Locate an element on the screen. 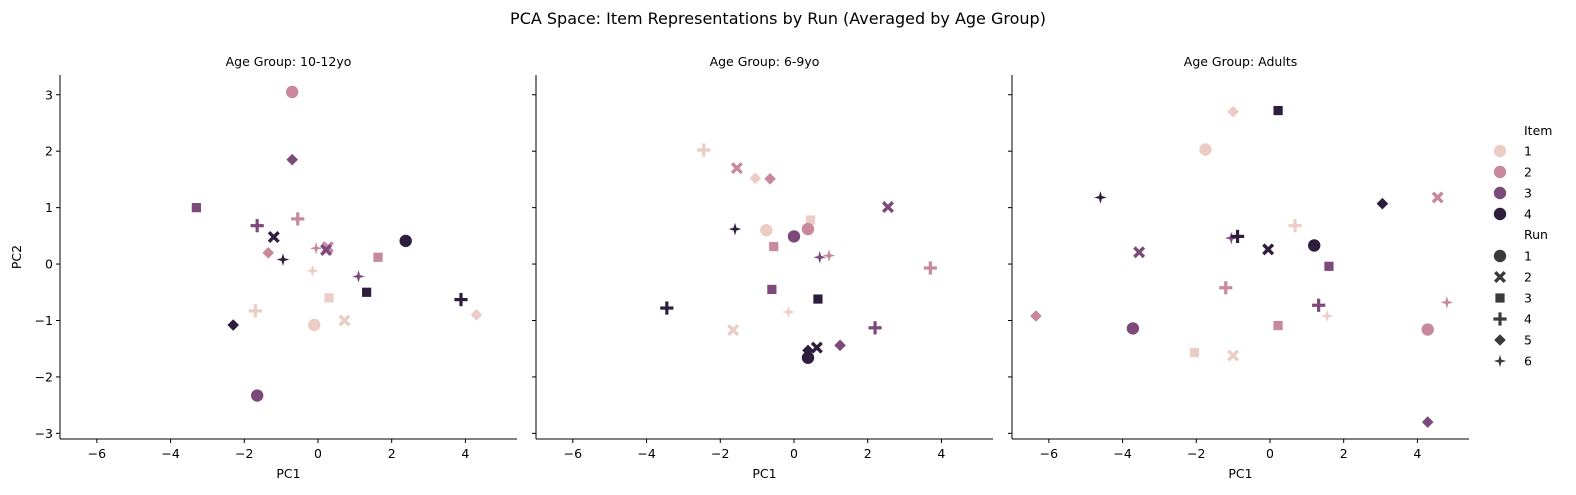 The height and width of the screenshot is (495, 1576). y-tick-label: 1 is located at coordinates (49, 207).